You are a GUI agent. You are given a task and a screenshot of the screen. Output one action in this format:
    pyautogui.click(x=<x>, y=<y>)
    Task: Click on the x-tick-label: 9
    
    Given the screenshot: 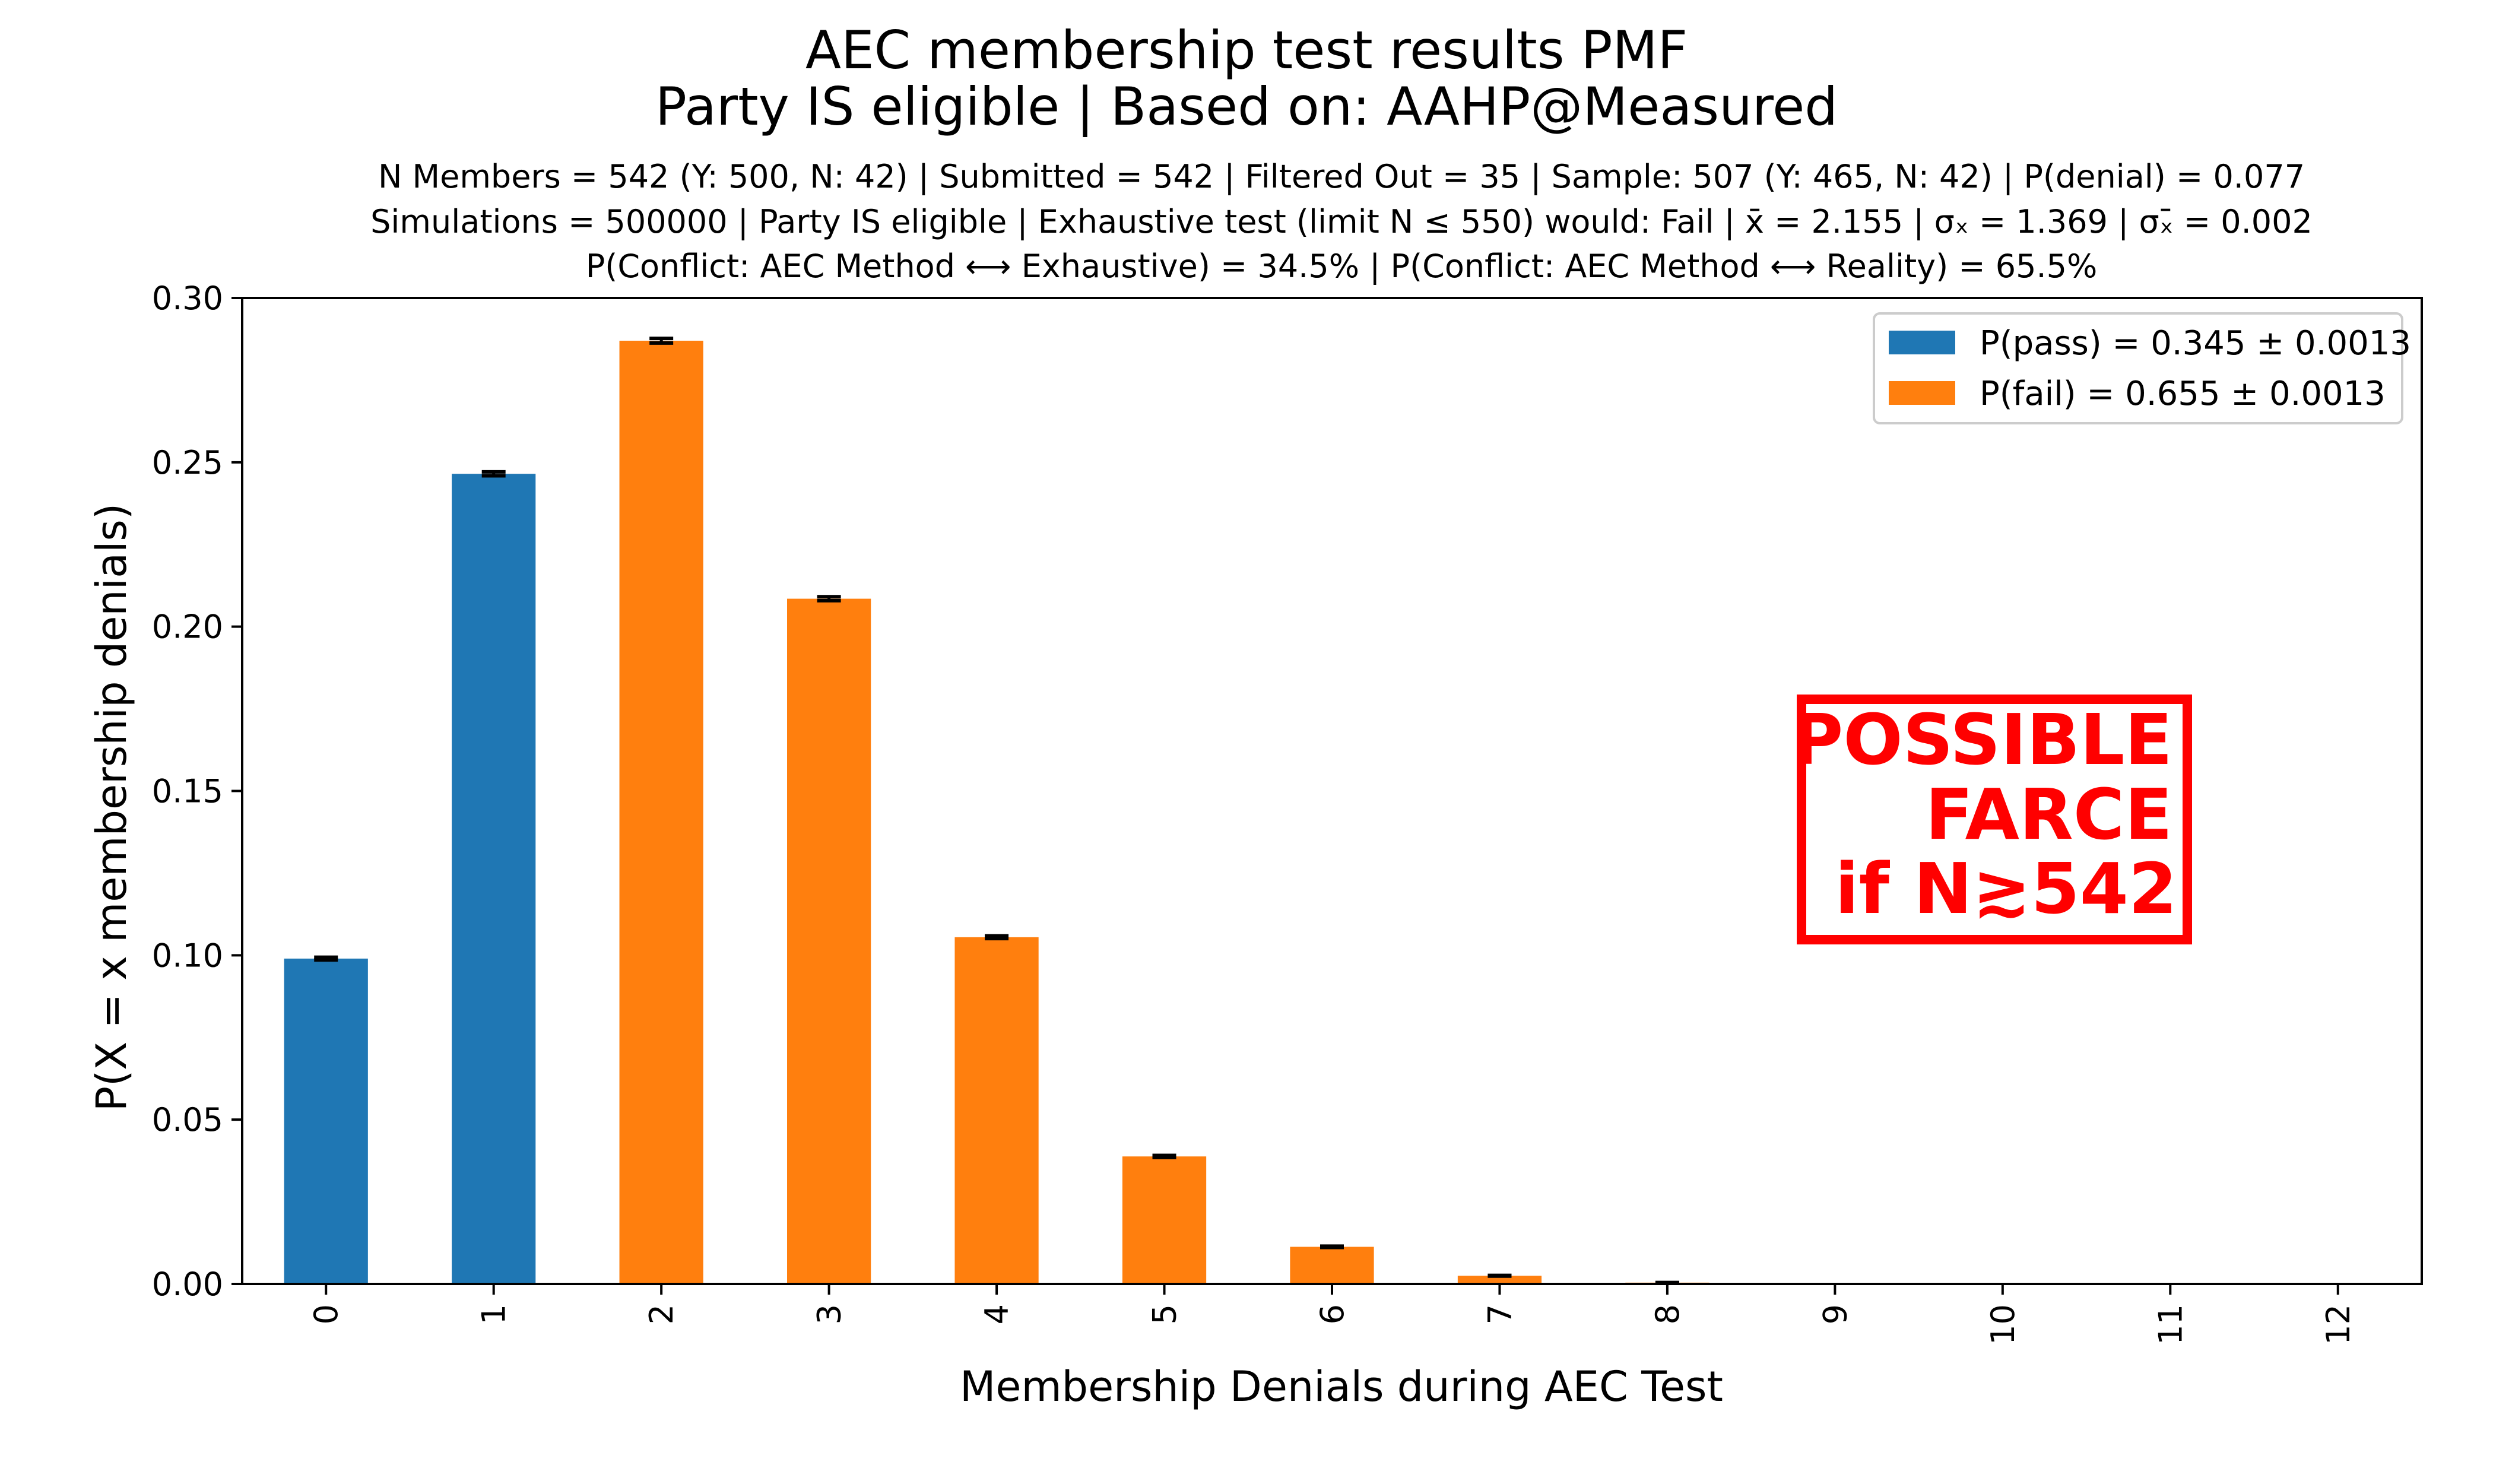 What is the action you would take?
    pyautogui.click(x=1835, y=1314)
    